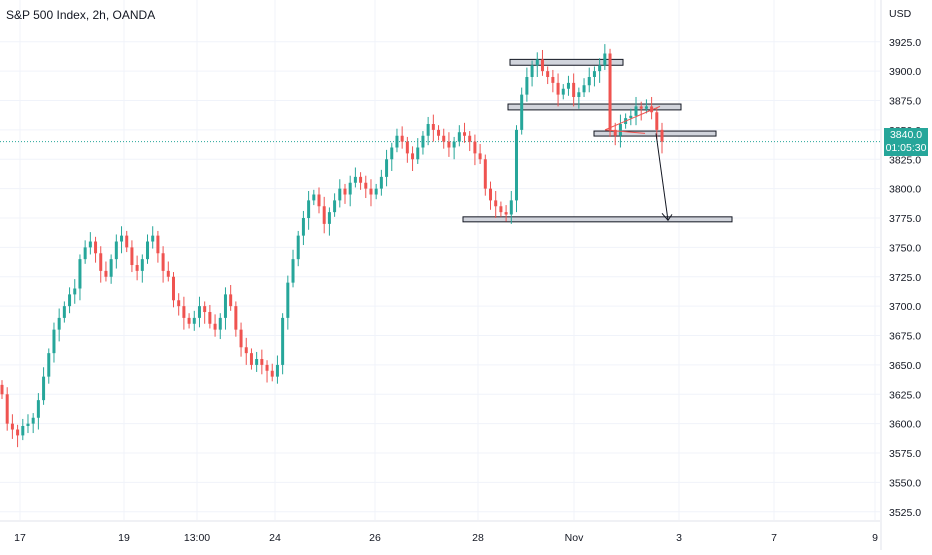  I want to click on time-tick-label: 28, so click(478, 538).